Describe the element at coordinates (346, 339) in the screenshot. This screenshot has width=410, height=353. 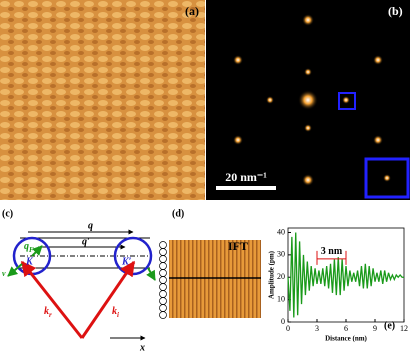
I see `x-axis-label: Distance (nm)` at that location.